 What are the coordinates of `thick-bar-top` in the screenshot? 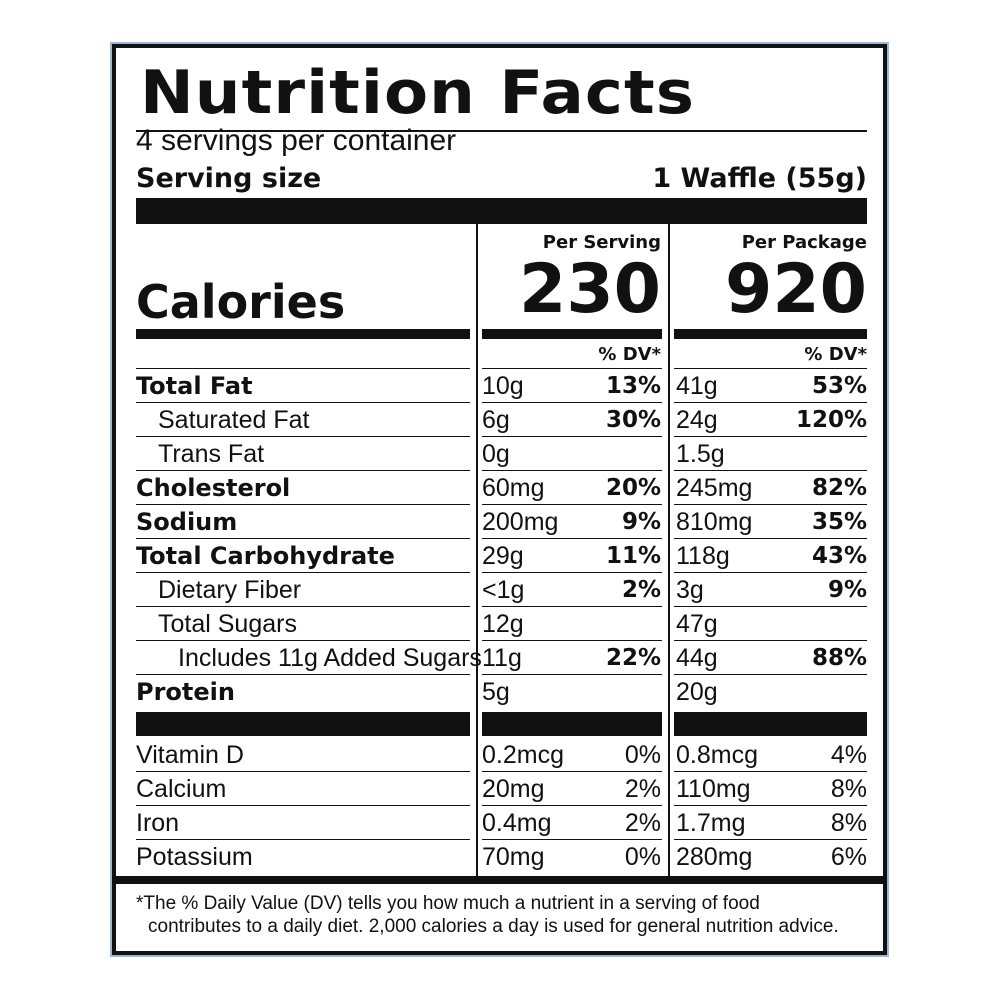 It's located at (501, 211).